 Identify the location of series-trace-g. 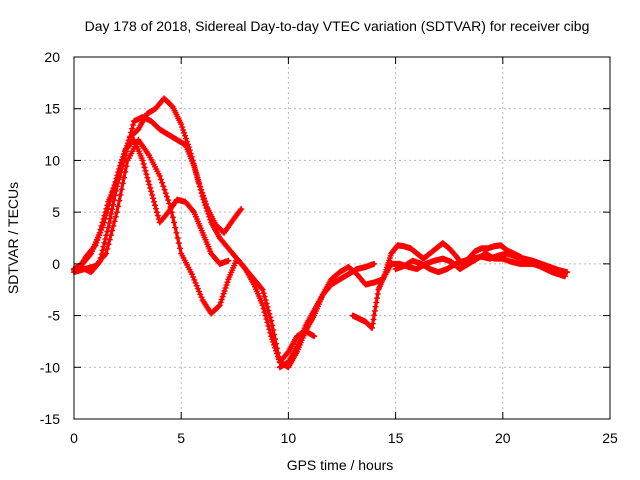
(481, 263).